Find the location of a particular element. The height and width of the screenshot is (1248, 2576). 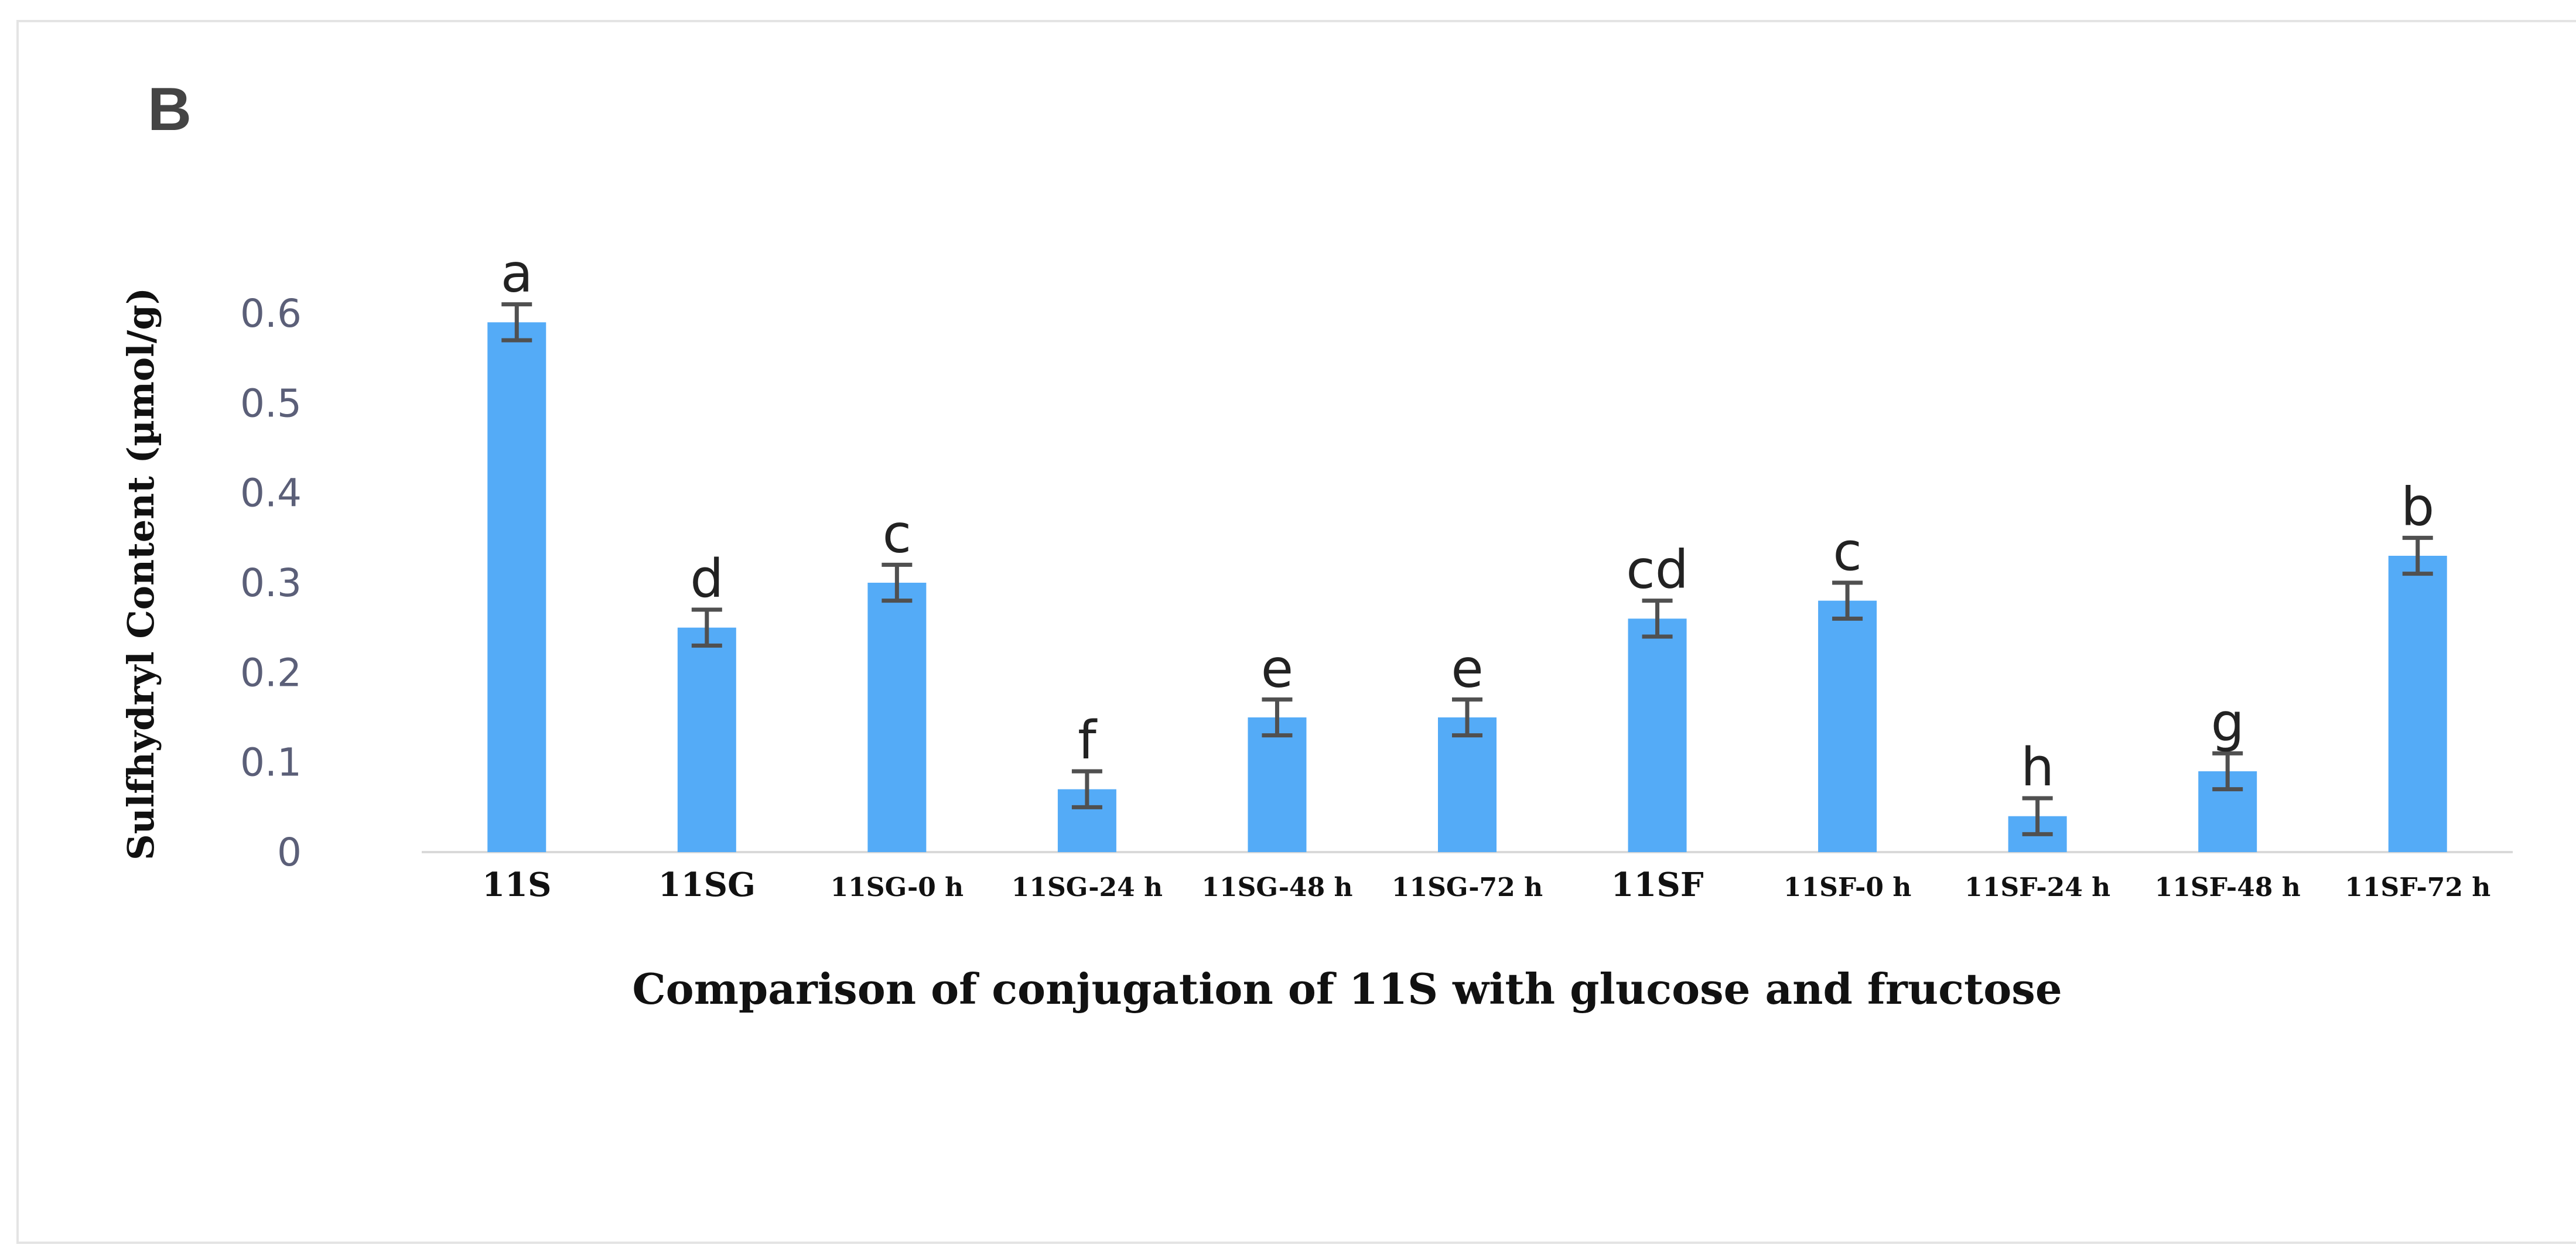

x-tick-label: 11SF is located at coordinates (1657, 885).